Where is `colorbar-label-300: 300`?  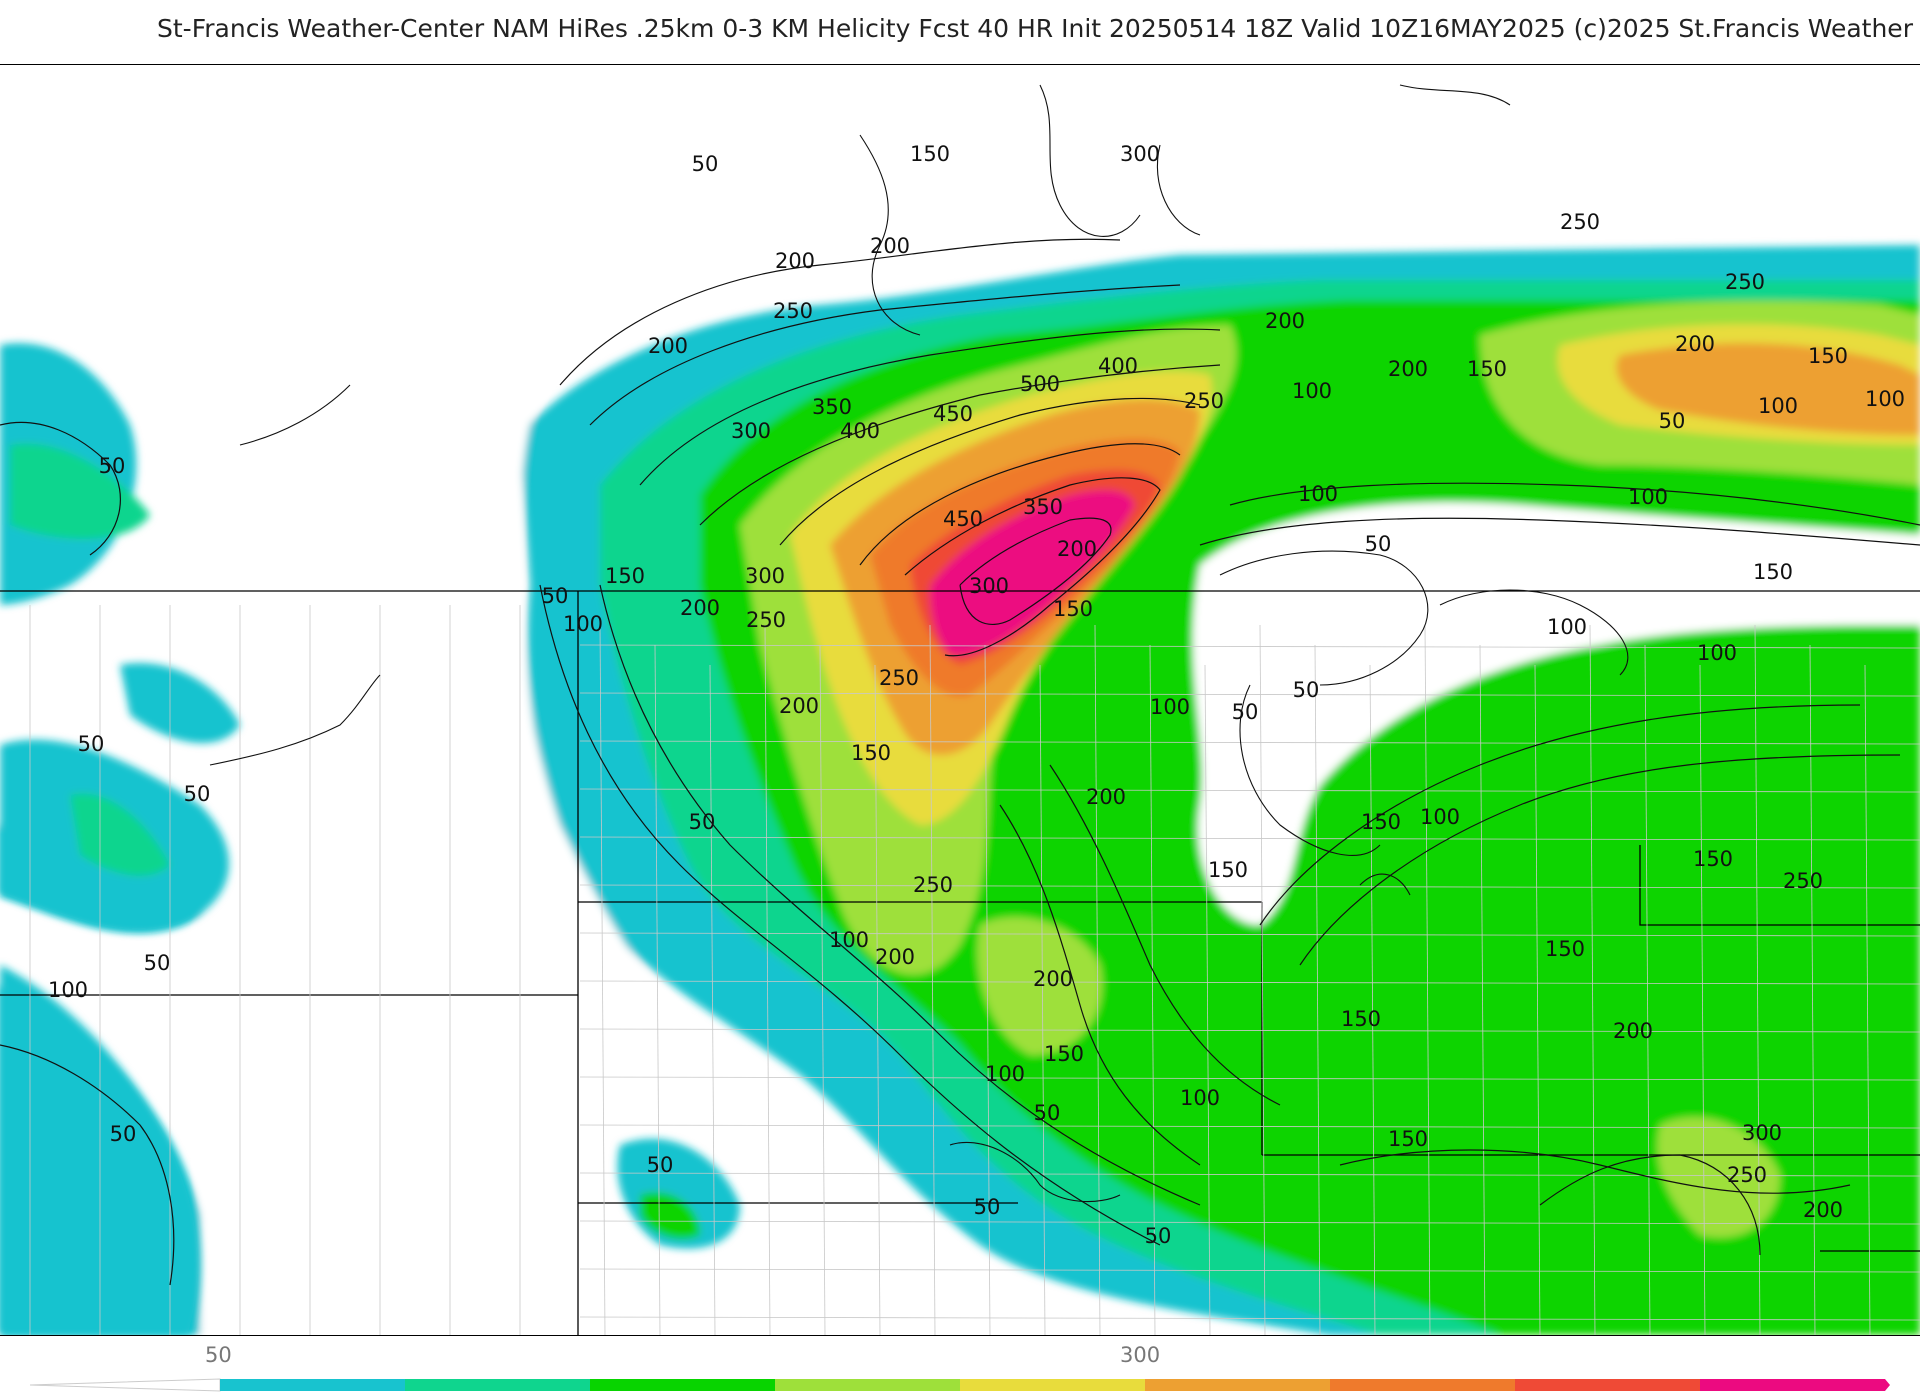
colorbar-label-300: 300 is located at coordinates (1140, 1355).